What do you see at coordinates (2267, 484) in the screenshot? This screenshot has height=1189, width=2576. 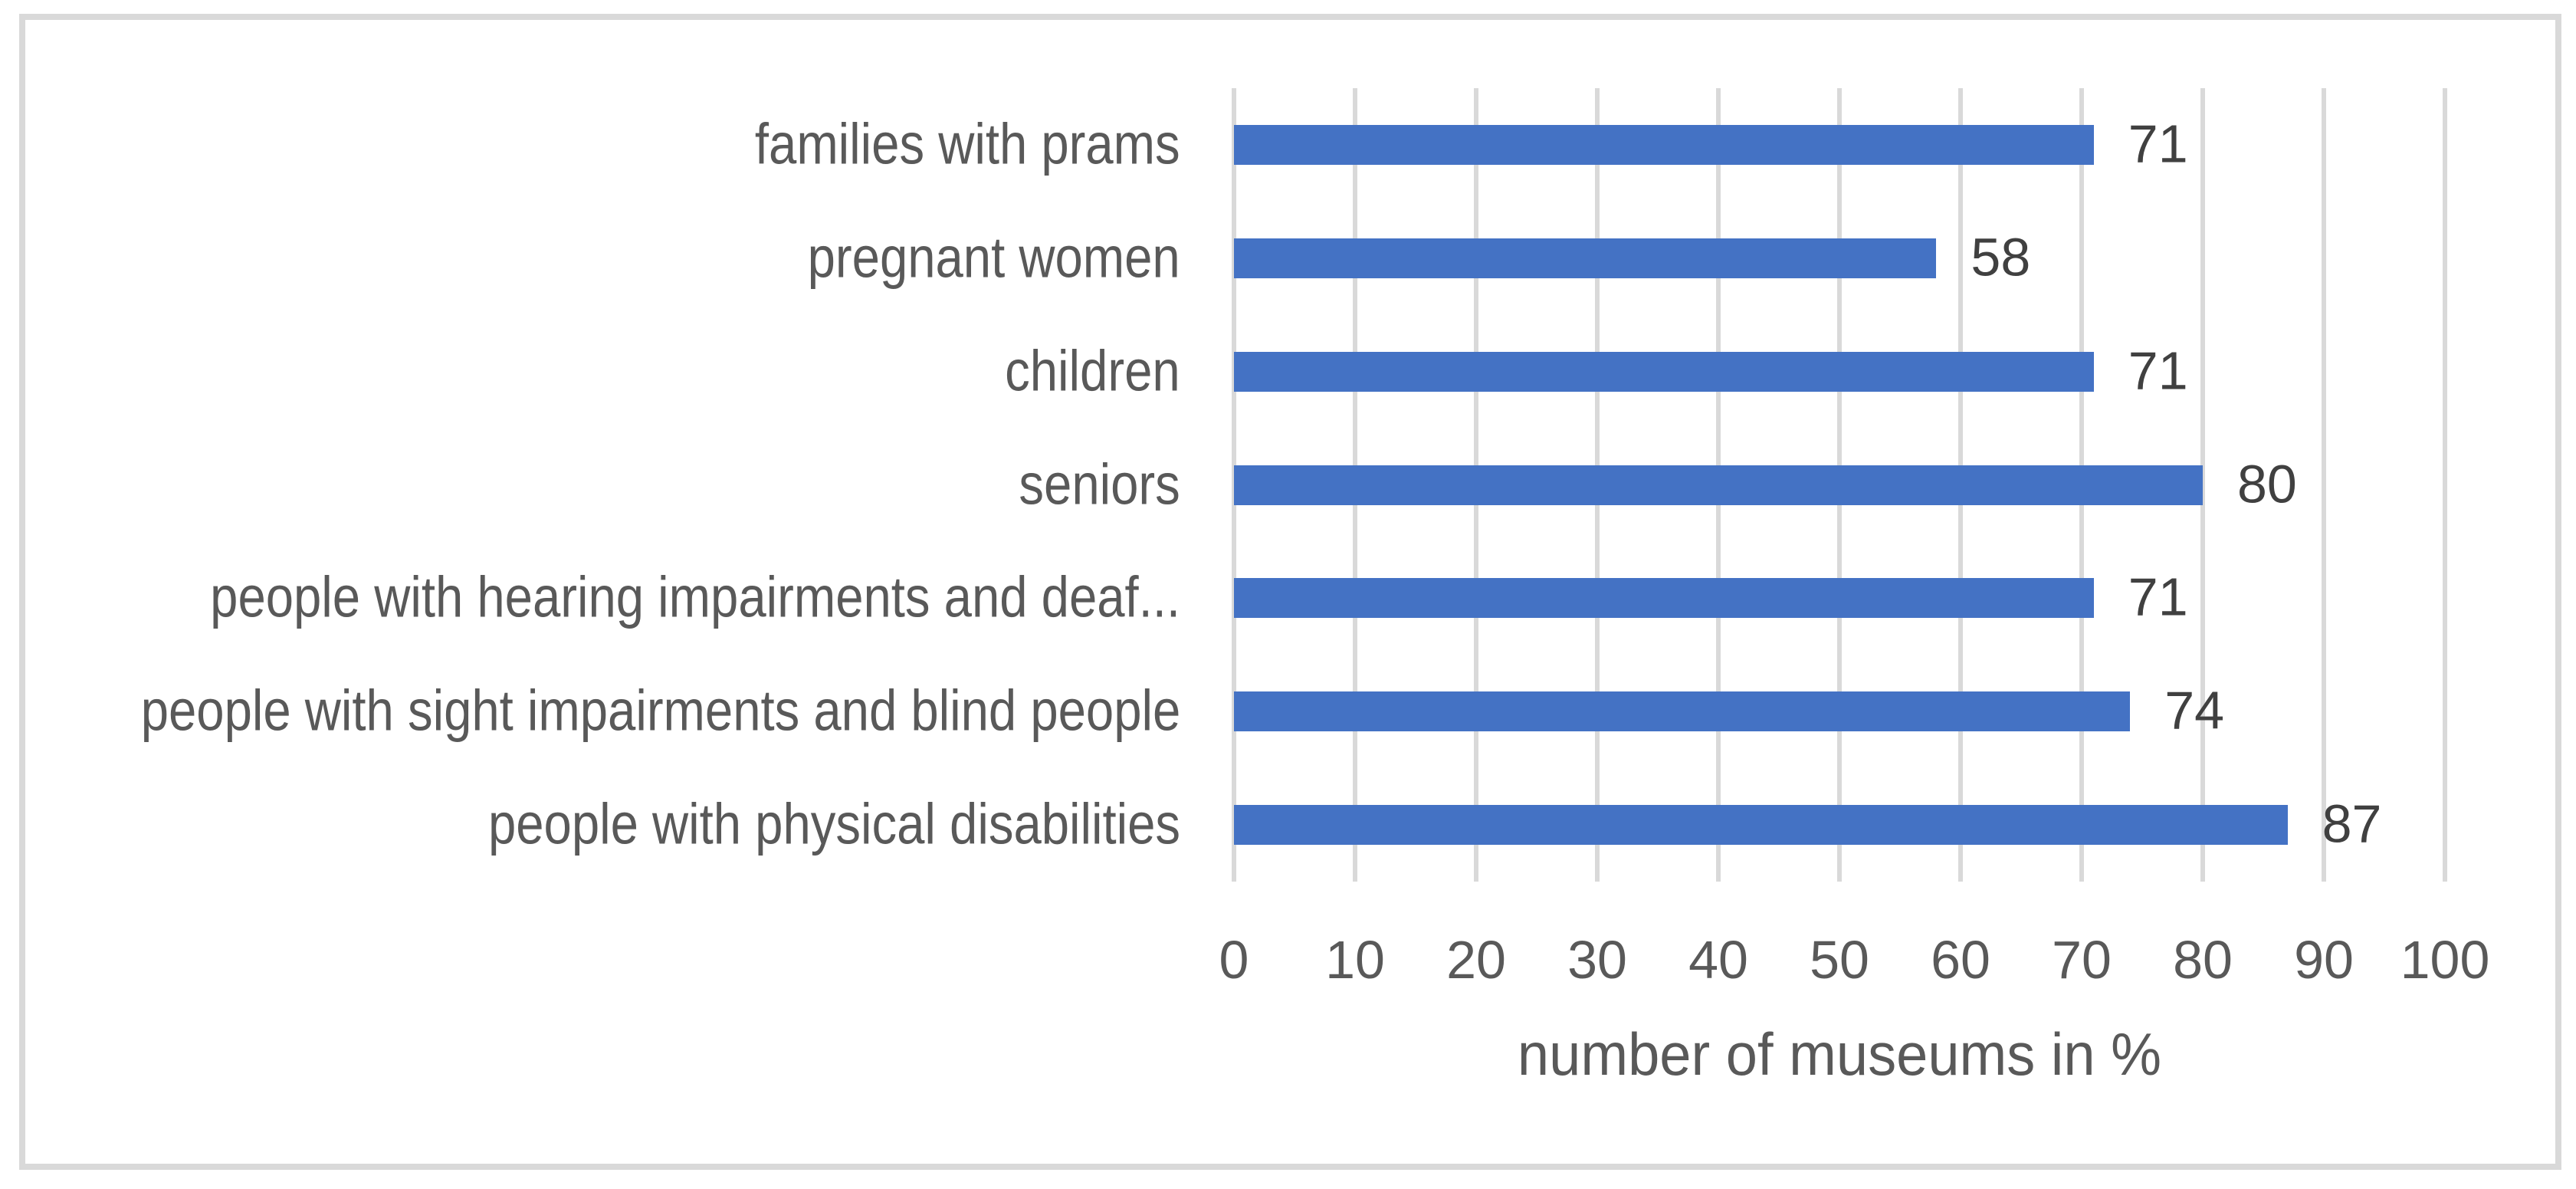 I see `bar-value-label: 80` at bounding box center [2267, 484].